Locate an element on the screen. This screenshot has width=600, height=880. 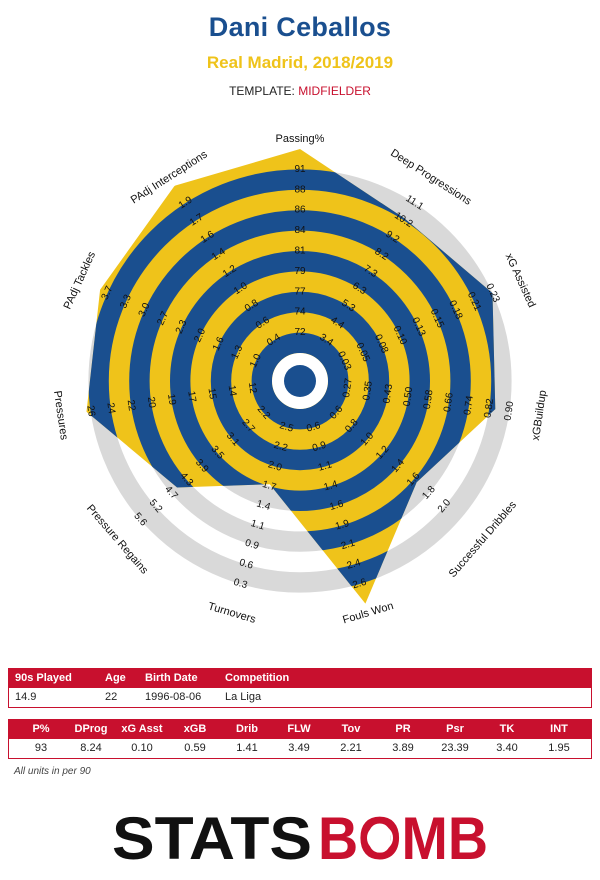
tick-label: 2.6 is located at coordinates (359, 584).